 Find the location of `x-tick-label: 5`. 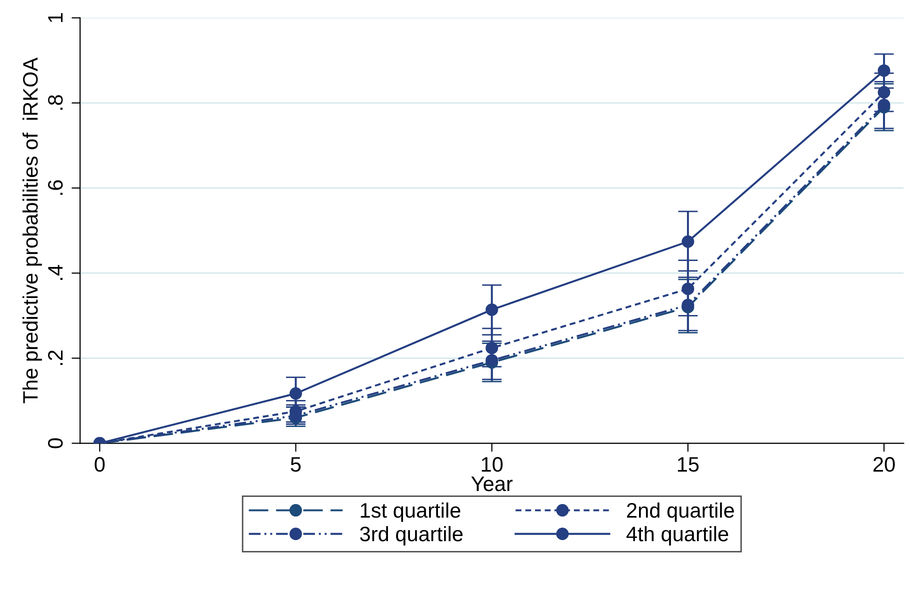

x-tick-label: 5 is located at coordinates (295, 464).